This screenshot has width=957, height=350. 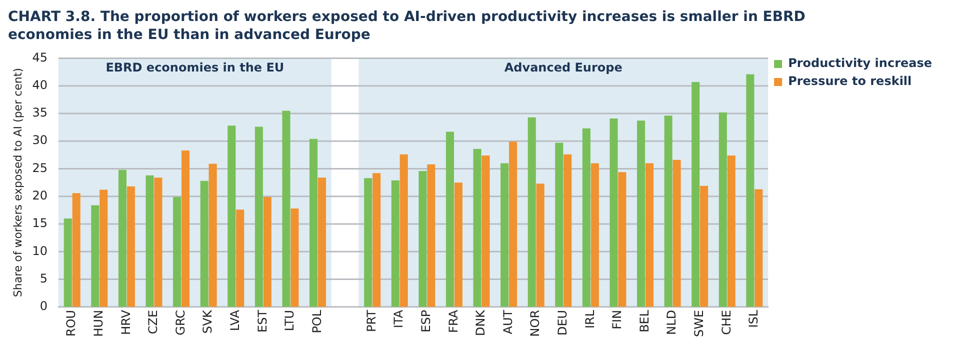 I want to click on x-tick-label: ROU, so click(x=71, y=323).